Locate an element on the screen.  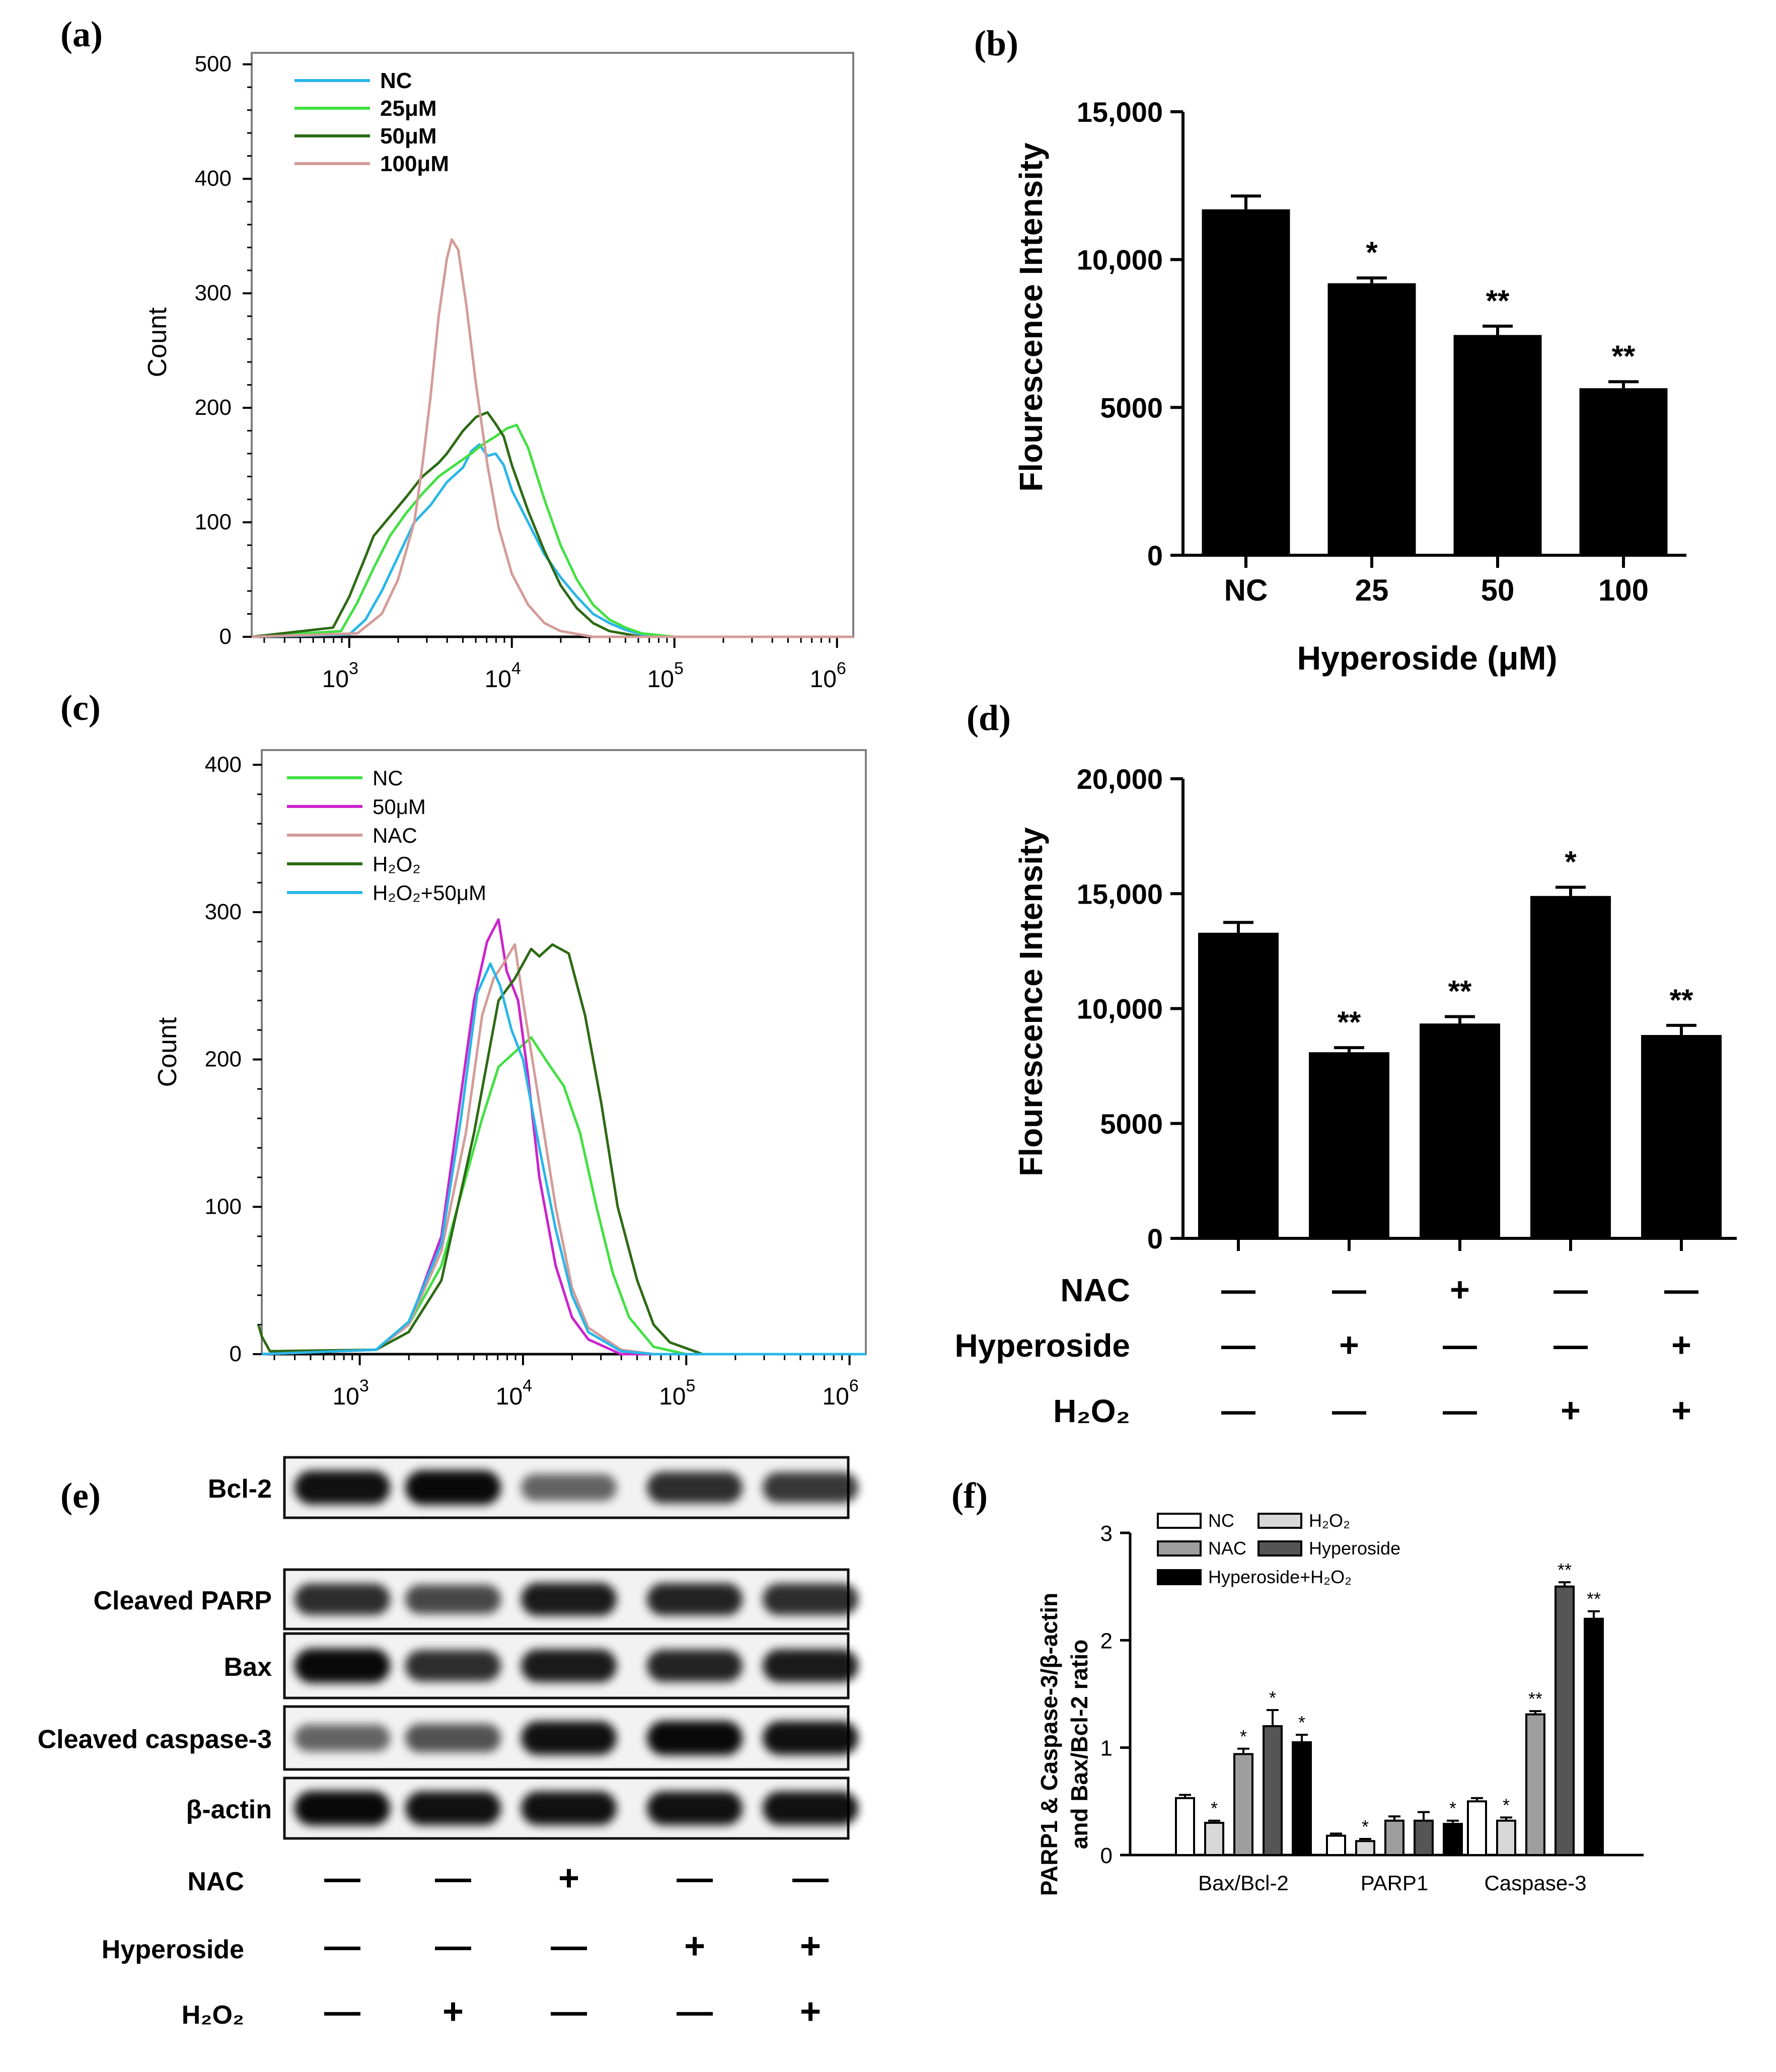
a-x-tick-label: 10⁵ is located at coordinates (665, 676).